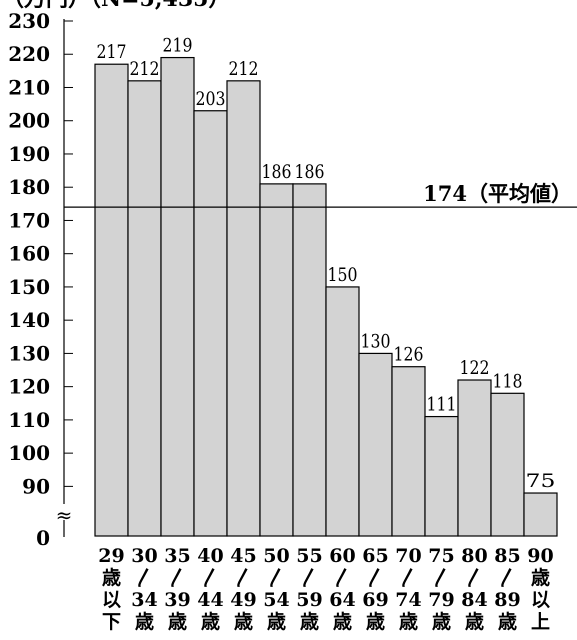 This screenshot has height=640, width=577. What do you see at coordinates (442, 405) in the screenshot?
I see `data-label: 111` at bounding box center [442, 405].